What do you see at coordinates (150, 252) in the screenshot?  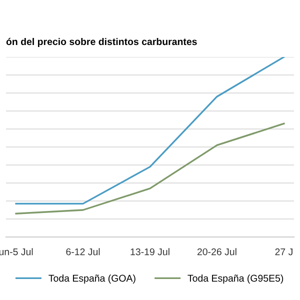 I see `x-tick-label: 13-19 Jul` at bounding box center [150, 252].